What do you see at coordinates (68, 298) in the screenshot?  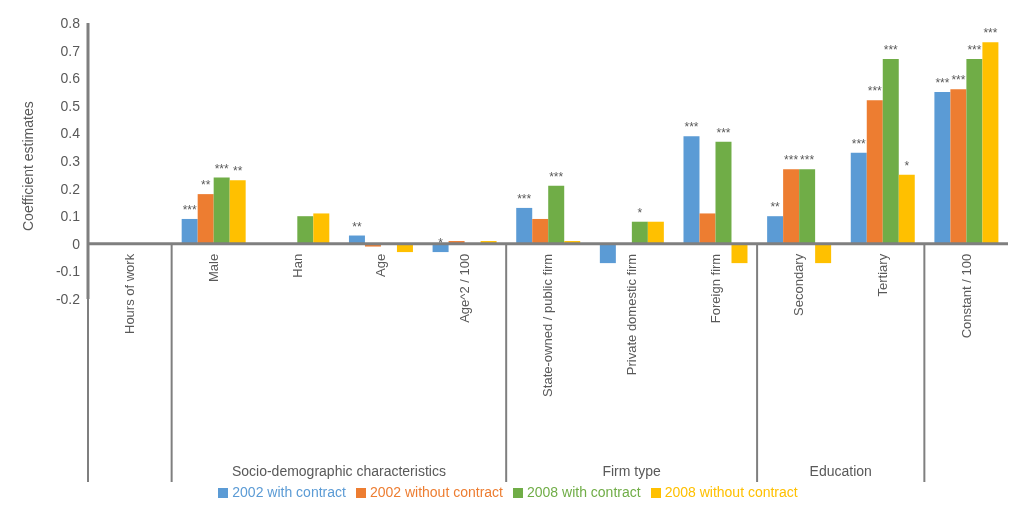 I see `y-tick-label: -0.2` at bounding box center [68, 298].